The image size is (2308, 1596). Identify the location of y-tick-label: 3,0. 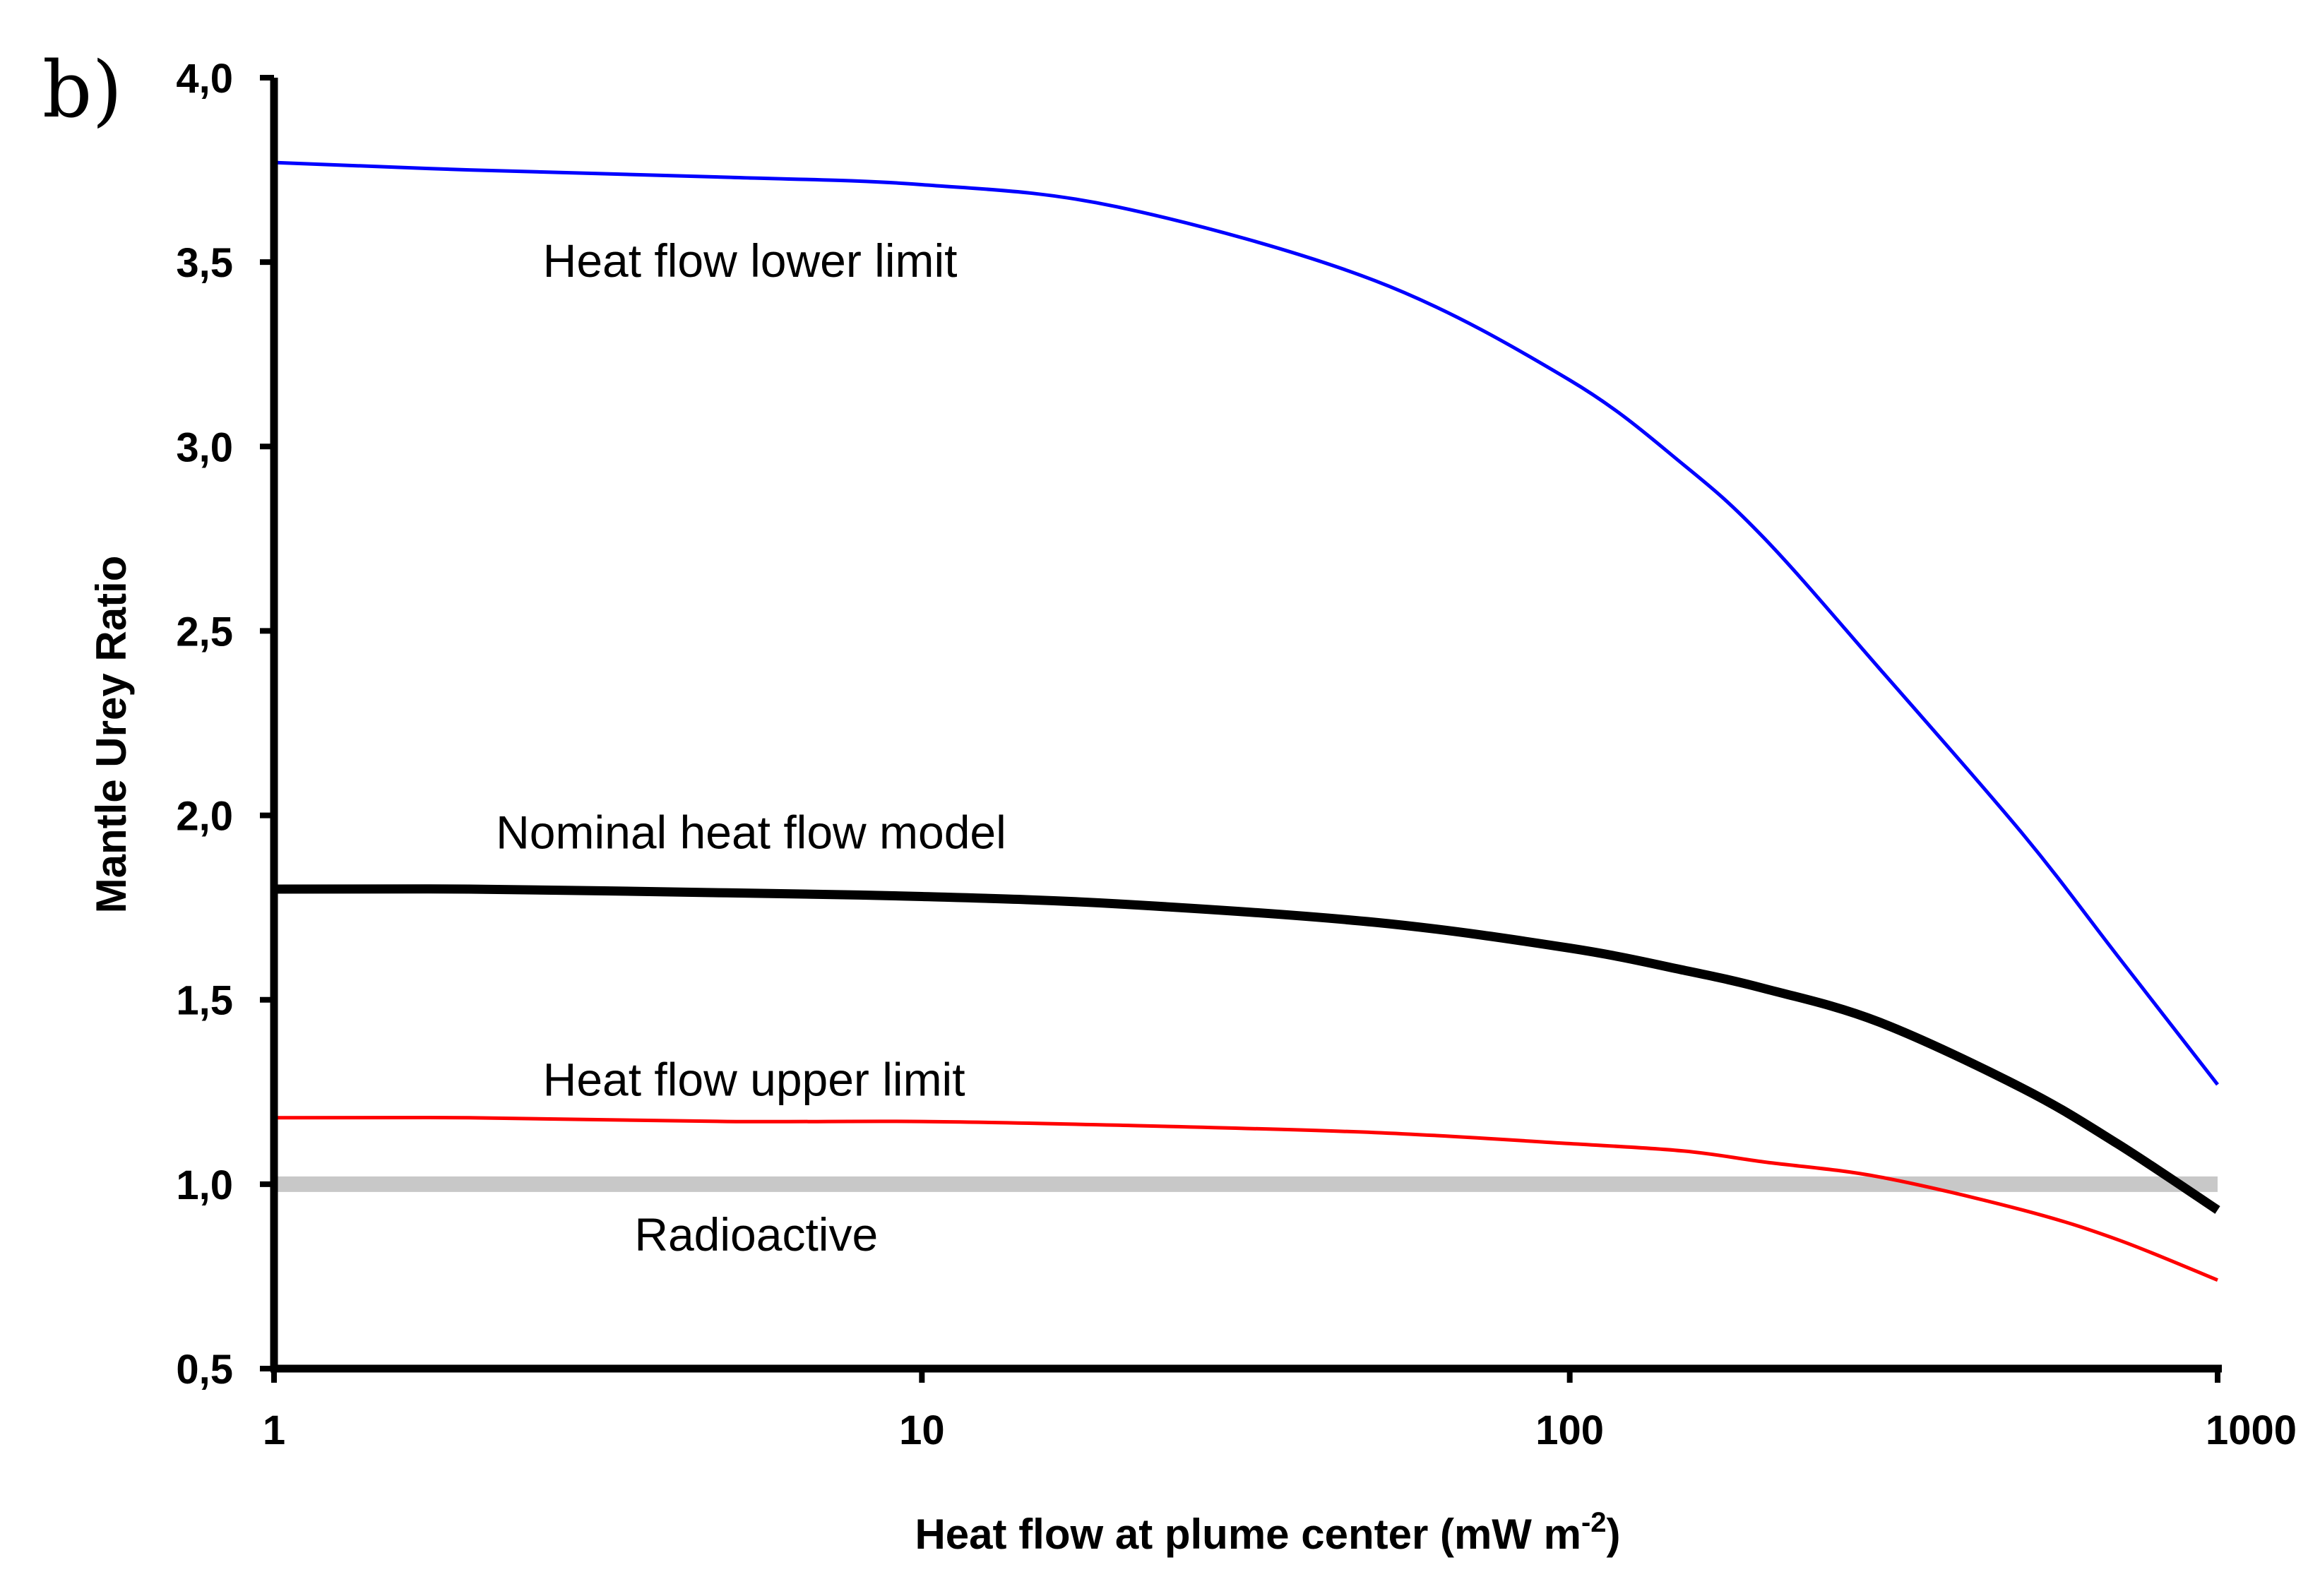
(204, 447).